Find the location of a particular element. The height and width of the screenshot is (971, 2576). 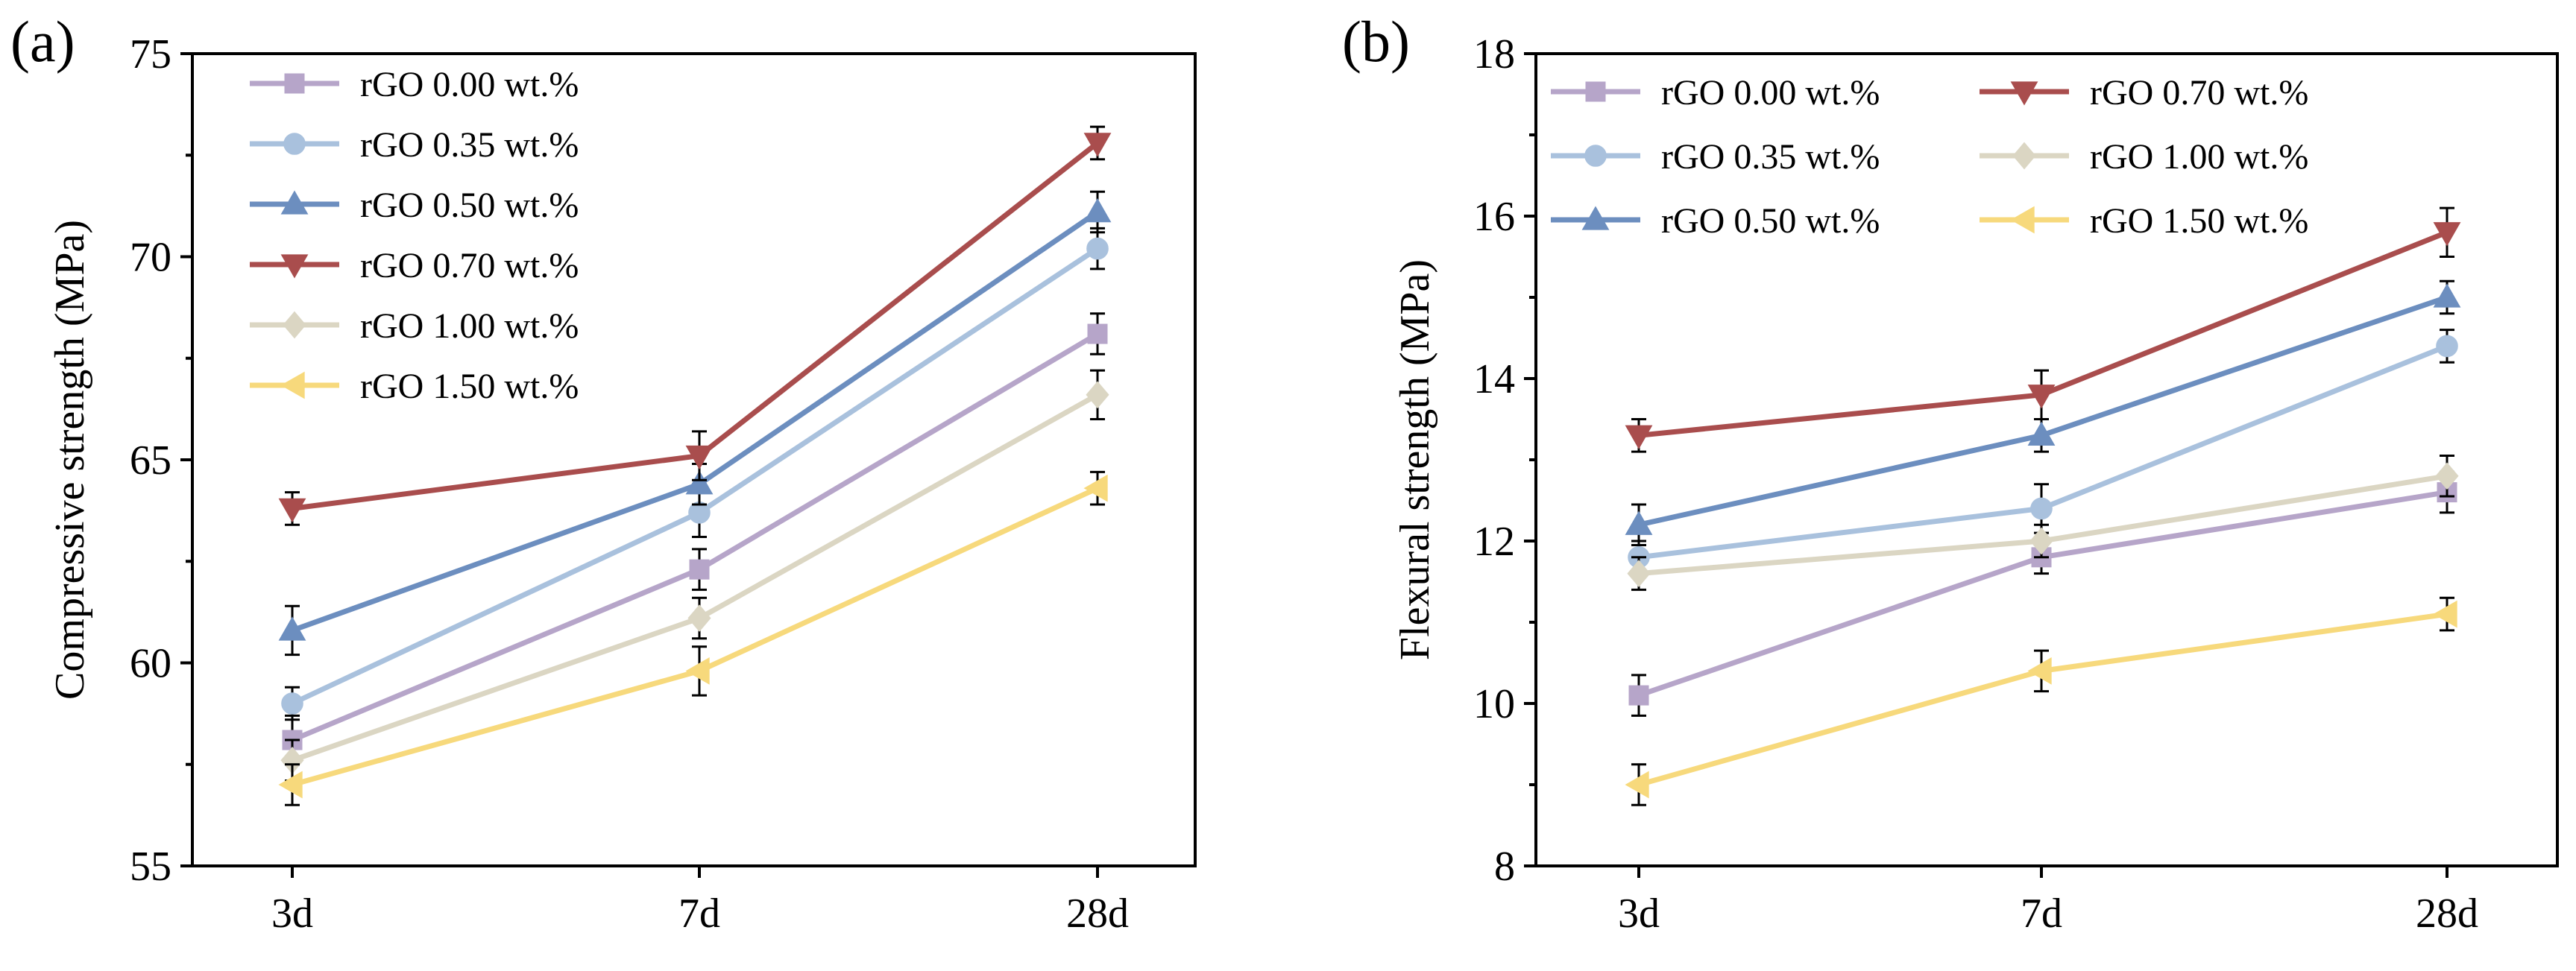

y-axis-title: Compressive strength (MPa) is located at coordinates (70, 460).